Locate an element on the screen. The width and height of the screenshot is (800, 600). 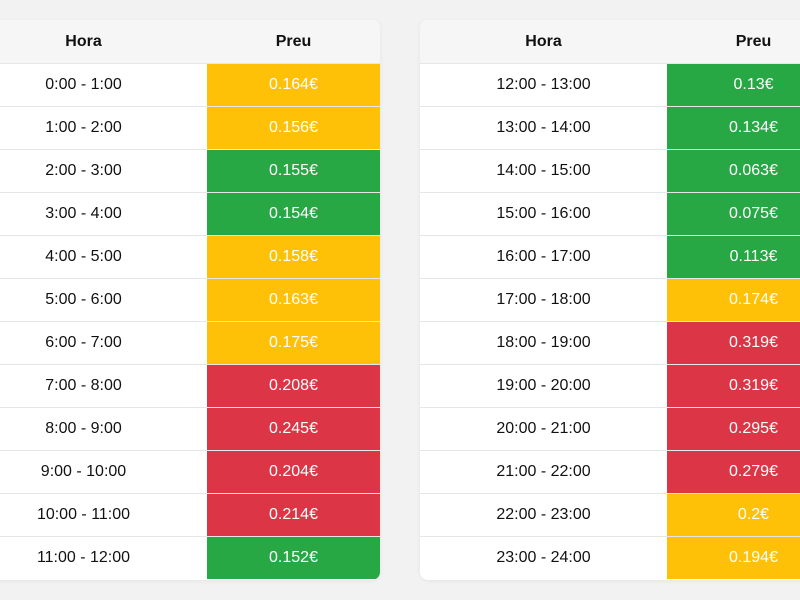
hour-cell: 13:00 - 14:00 is located at coordinates (543, 128).